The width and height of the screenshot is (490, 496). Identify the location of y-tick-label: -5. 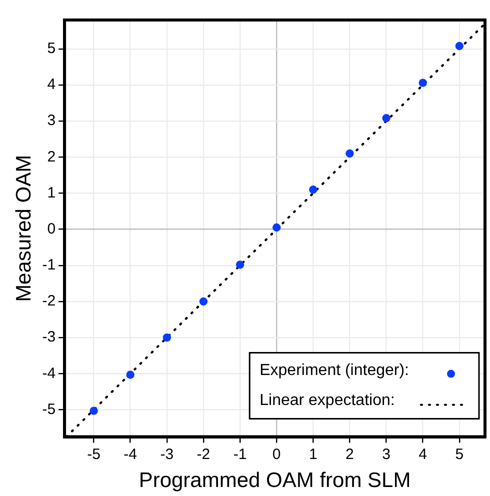
(49, 409).